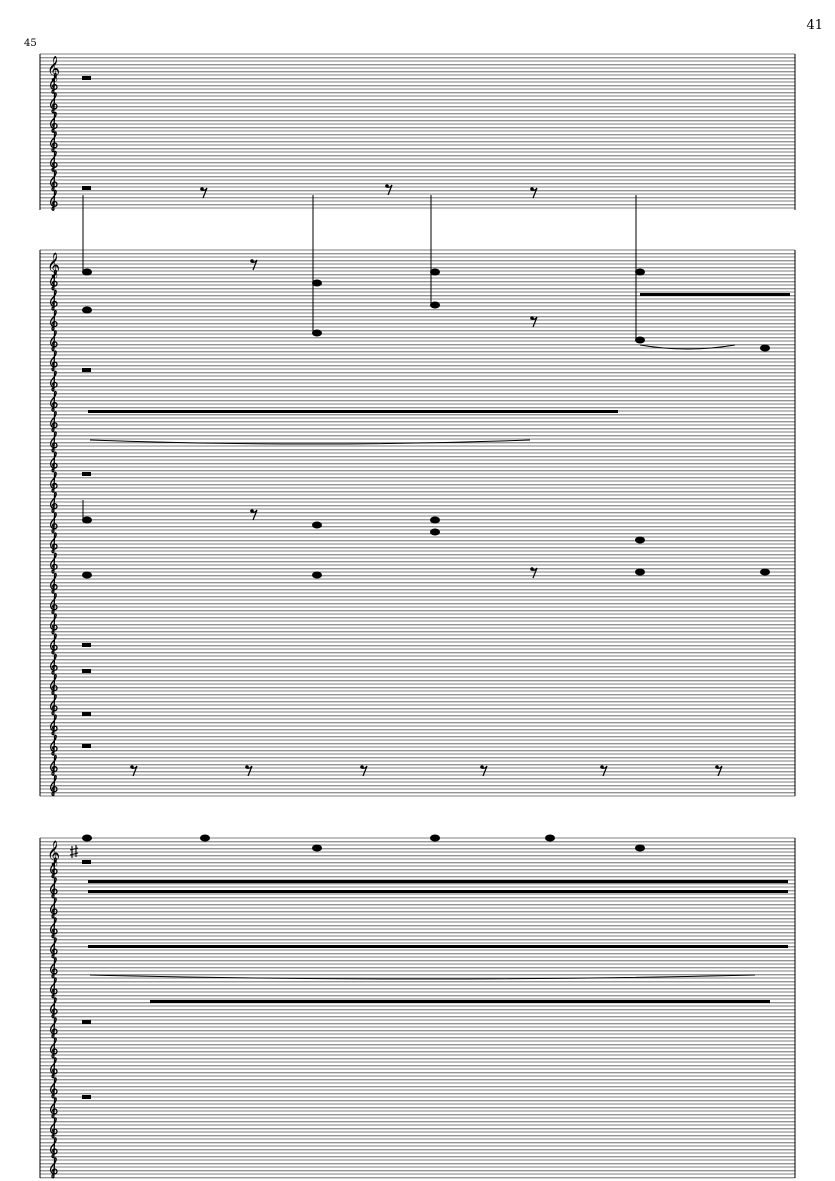 The height and width of the screenshot is (1181, 835). Describe the element at coordinates (814, 25) in the screenshot. I see `page-number: 41` at that location.